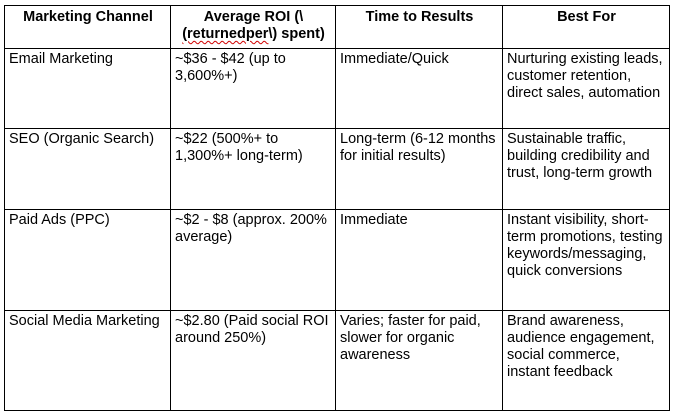 Image resolution: width=673 pixels, height=414 pixels. I want to click on spellcheck-flagged-word: (returnedper, so click(225, 34).